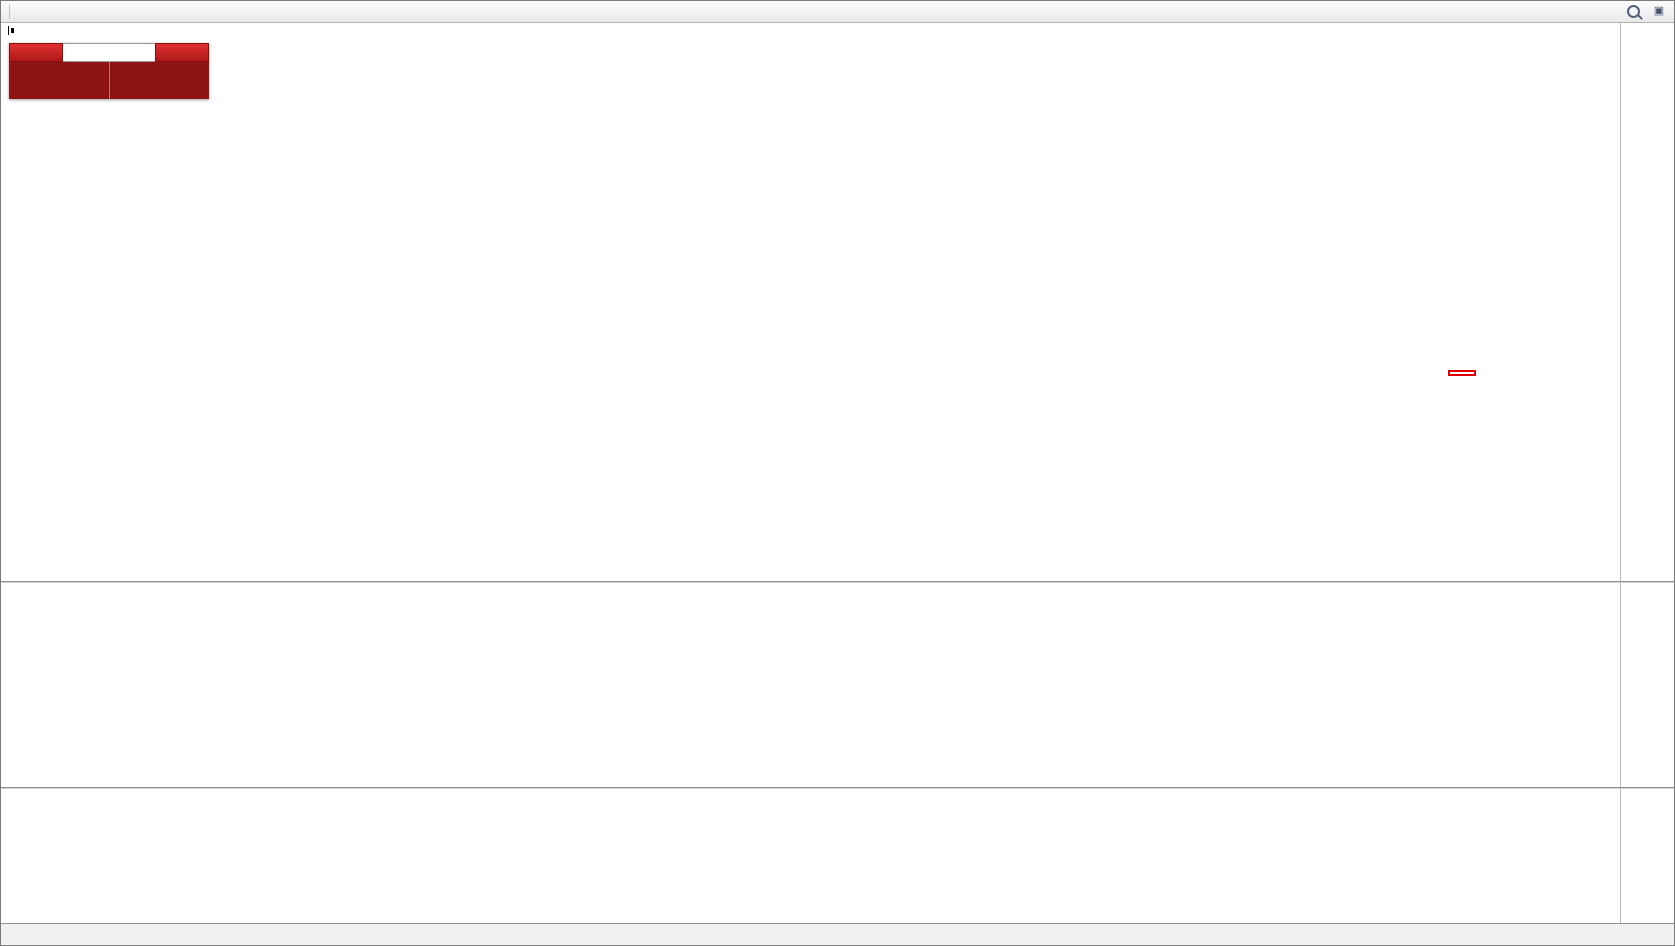  Describe the element at coordinates (1647, 302) in the screenshot. I see `price-axis` at that location.